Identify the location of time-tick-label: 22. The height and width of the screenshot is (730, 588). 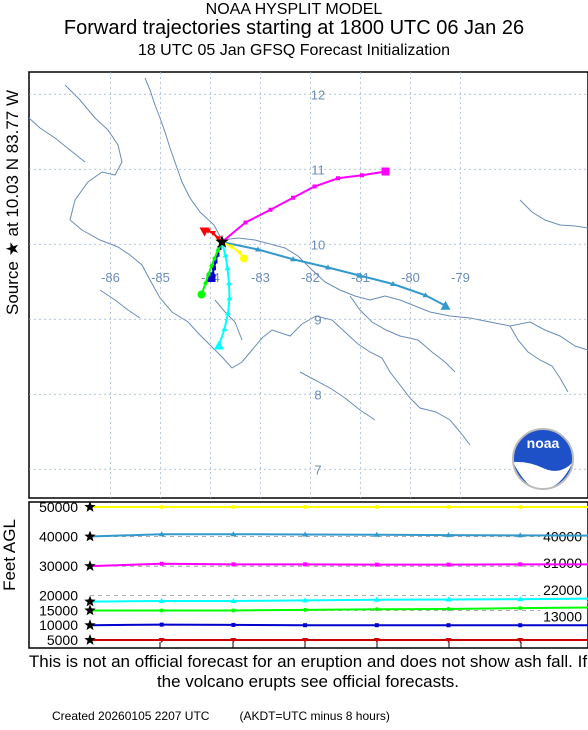
(377, 649).